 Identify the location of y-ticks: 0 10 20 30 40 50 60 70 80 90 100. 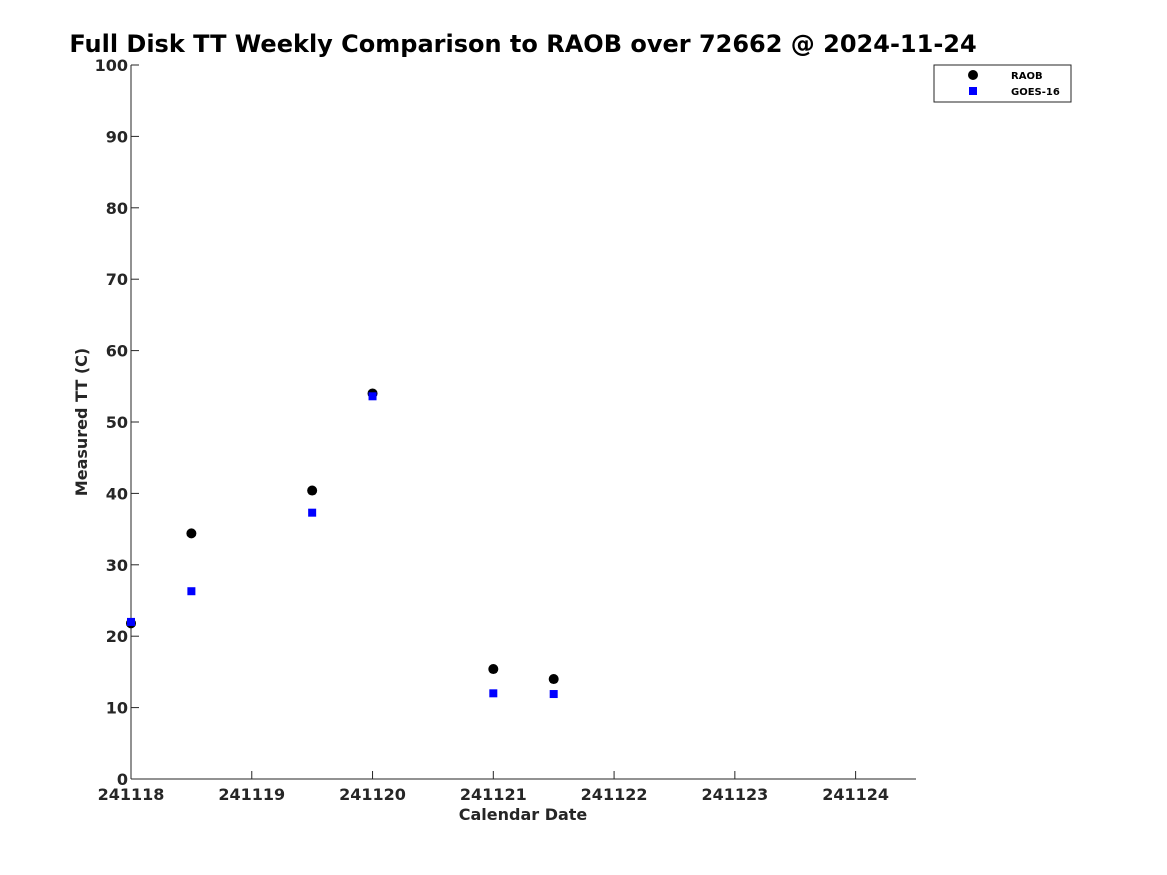
(117, 422).